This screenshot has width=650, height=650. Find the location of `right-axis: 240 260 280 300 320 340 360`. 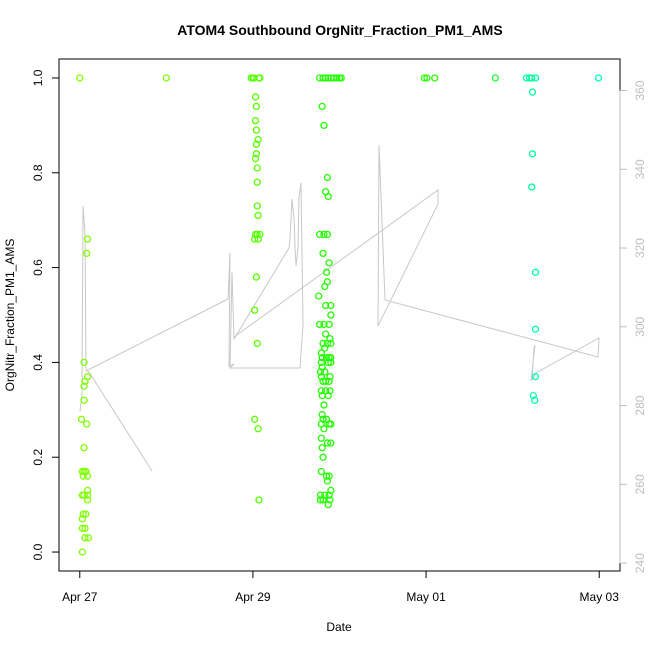

right-axis: 240 260 280 300 320 340 360 is located at coordinates (633, 326).